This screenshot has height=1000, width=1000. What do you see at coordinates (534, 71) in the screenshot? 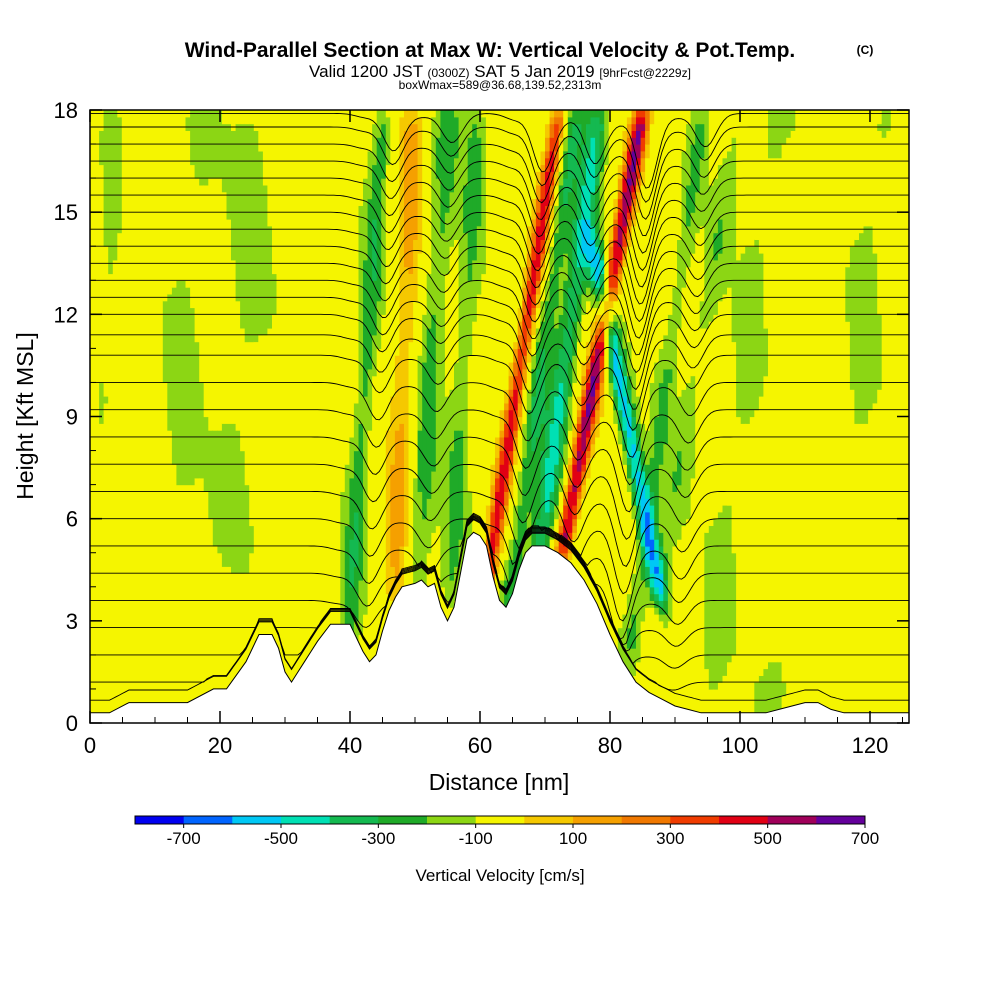
I see `subtitle-date: SAT 5 Jan 2019` at bounding box center [534, 71].